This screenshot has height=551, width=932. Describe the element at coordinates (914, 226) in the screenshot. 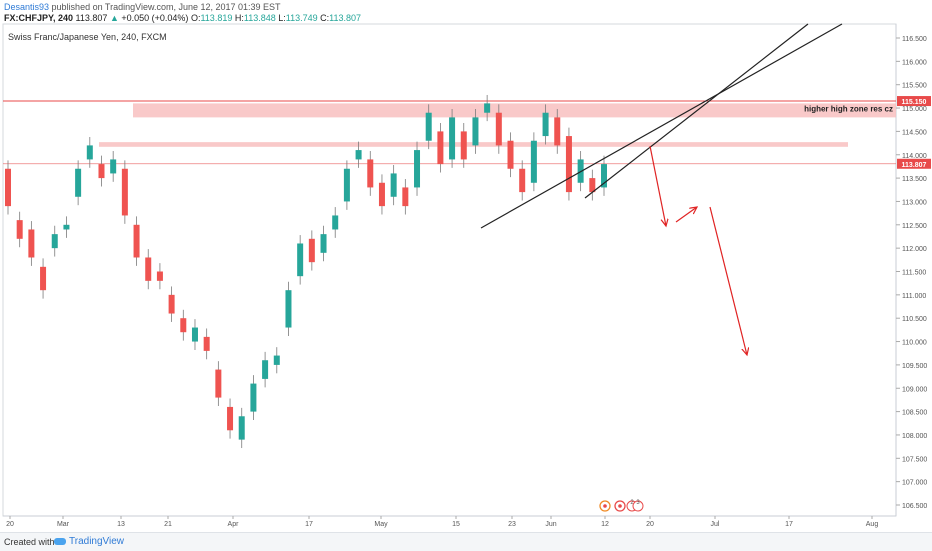

I see `y-tick-label: 112.500` at that location.